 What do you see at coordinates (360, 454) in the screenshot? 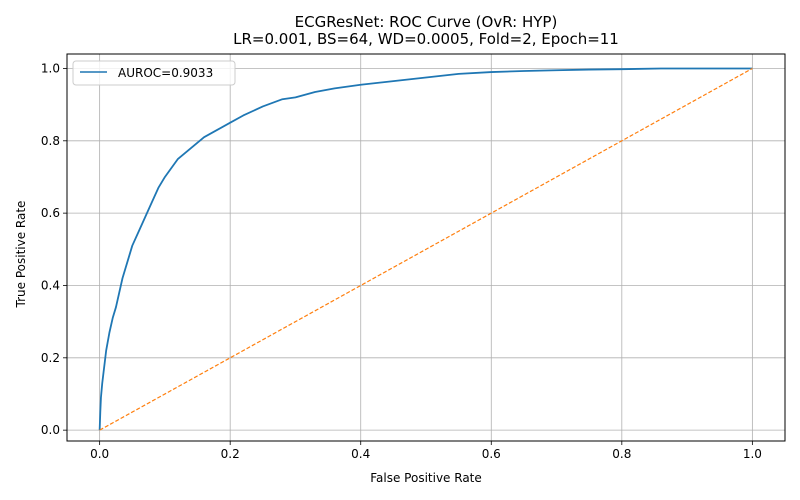
I see `x-tick-label: 0.4` at bounding box center [360, 454].